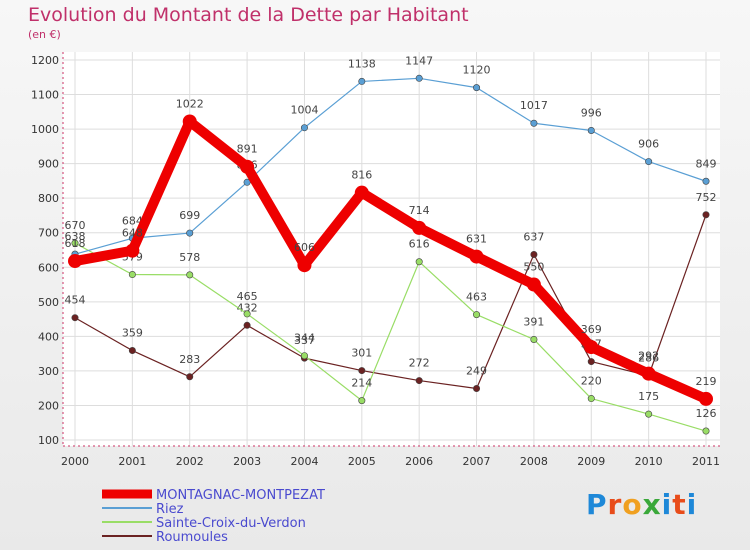 This screenshot has height=550, width=750. Describe the element at coordinates (476, 371) in the screenshot. I see `data-label: 249` at that location.